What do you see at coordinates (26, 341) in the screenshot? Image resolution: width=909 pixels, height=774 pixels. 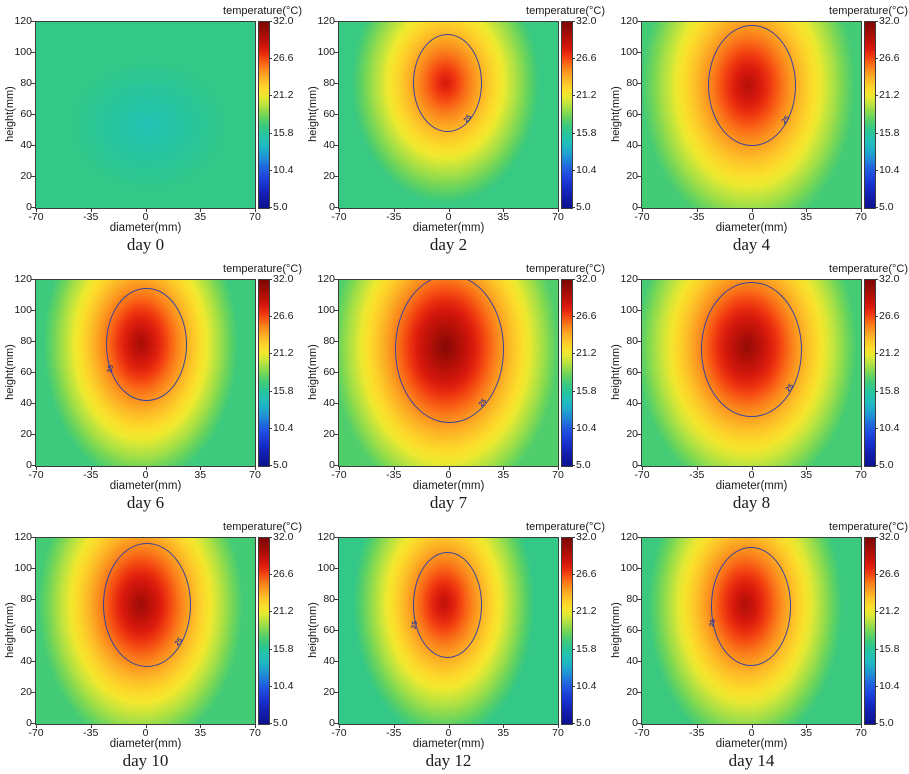 I see `y-tick-label: 80` at bounding box center [26, 341].